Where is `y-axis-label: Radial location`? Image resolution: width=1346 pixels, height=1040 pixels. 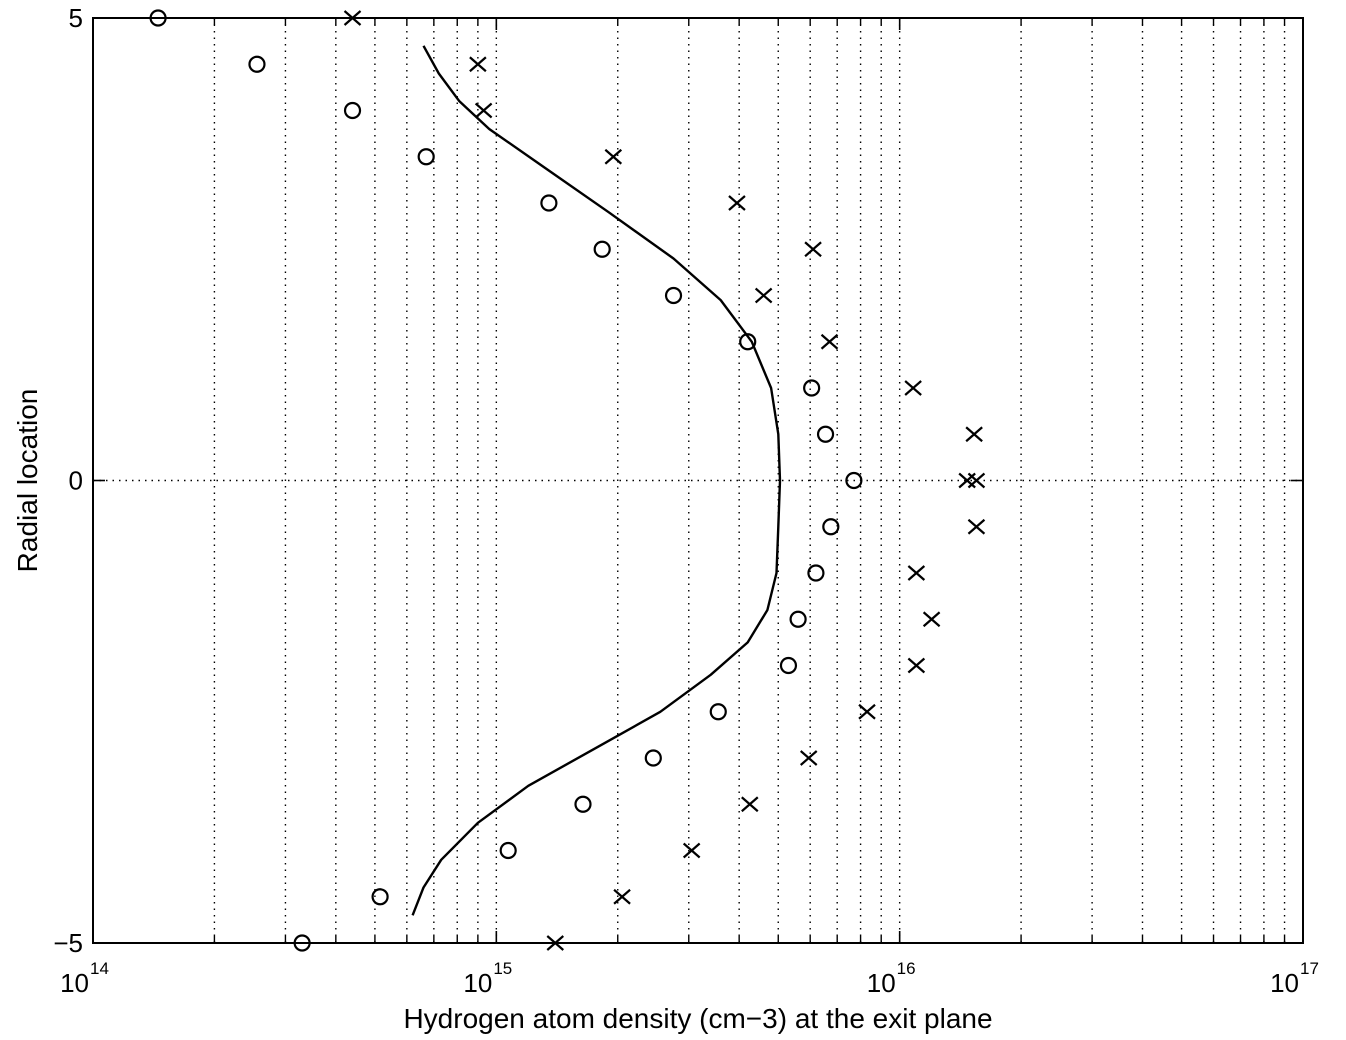 y-axis-label: Radial location is located at coordinates (27, 481).